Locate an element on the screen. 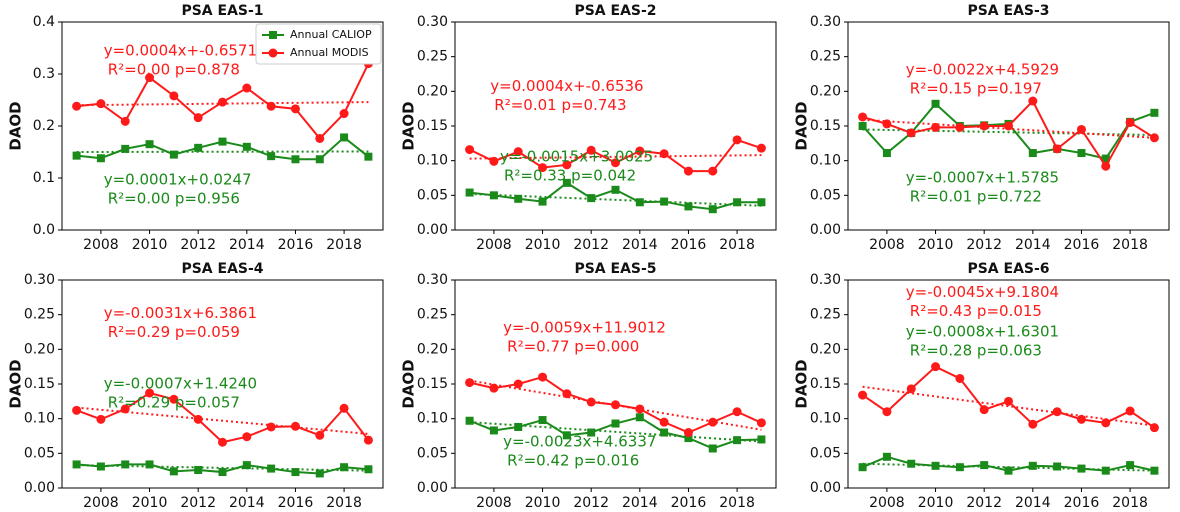 This screenshot has width=1180, height=512. annotation: y=-0.0022x+4.5929 is located at coordinates (982, 69).